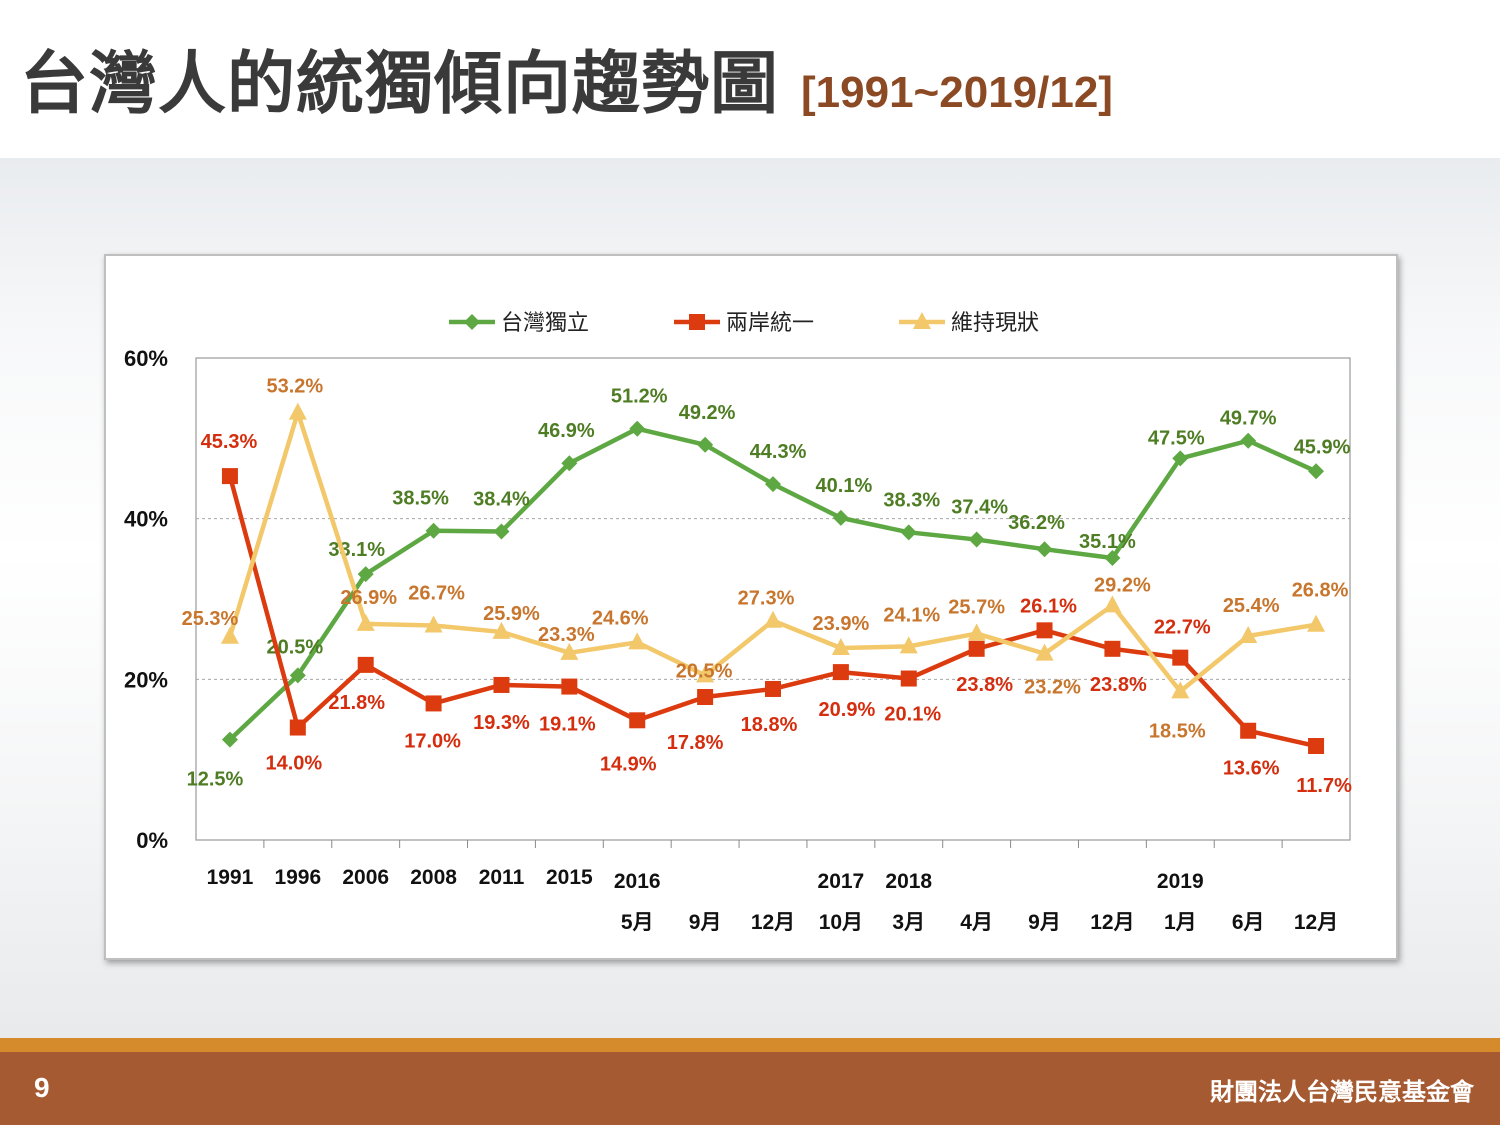  Describe the element at coordinates (841, 881) in the screenshot. I see `x-tick-label: 2017` at that location.